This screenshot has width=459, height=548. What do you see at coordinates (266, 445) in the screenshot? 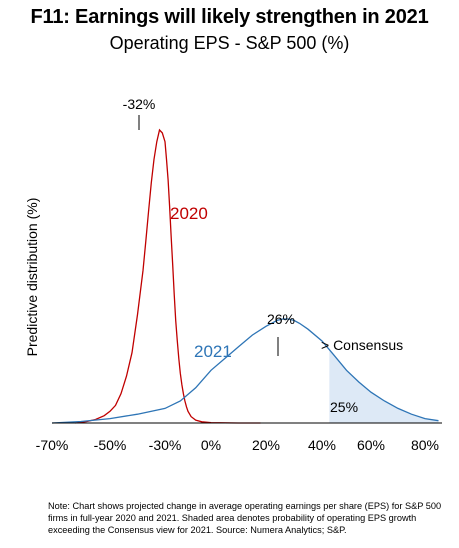
I see `x-tick-label: 20%` at bounding box center [266, 445].